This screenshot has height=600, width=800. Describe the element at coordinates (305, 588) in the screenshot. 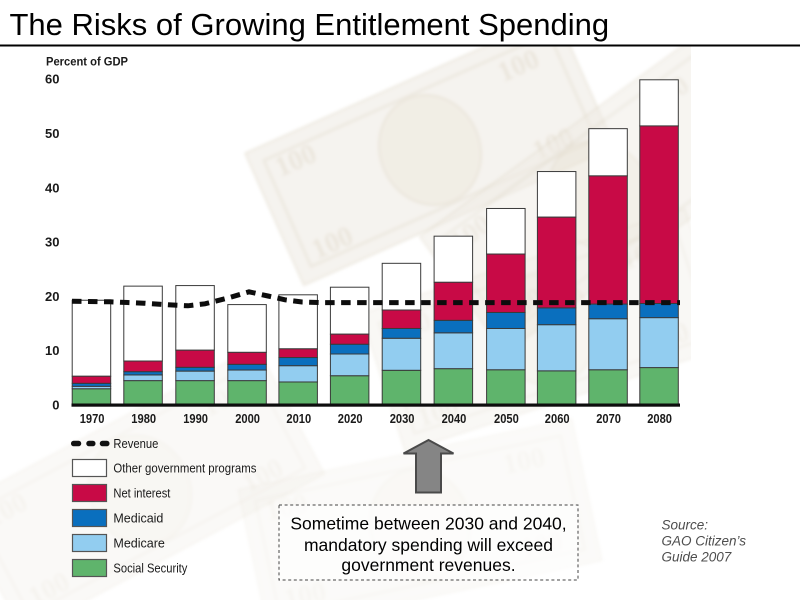

I see `svg-text: 100` at that location.